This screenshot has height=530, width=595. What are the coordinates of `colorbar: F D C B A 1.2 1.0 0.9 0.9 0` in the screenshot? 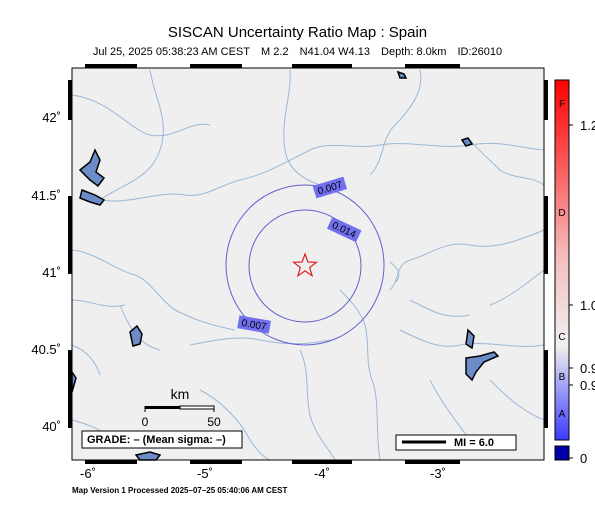 It's located at (574, 272).